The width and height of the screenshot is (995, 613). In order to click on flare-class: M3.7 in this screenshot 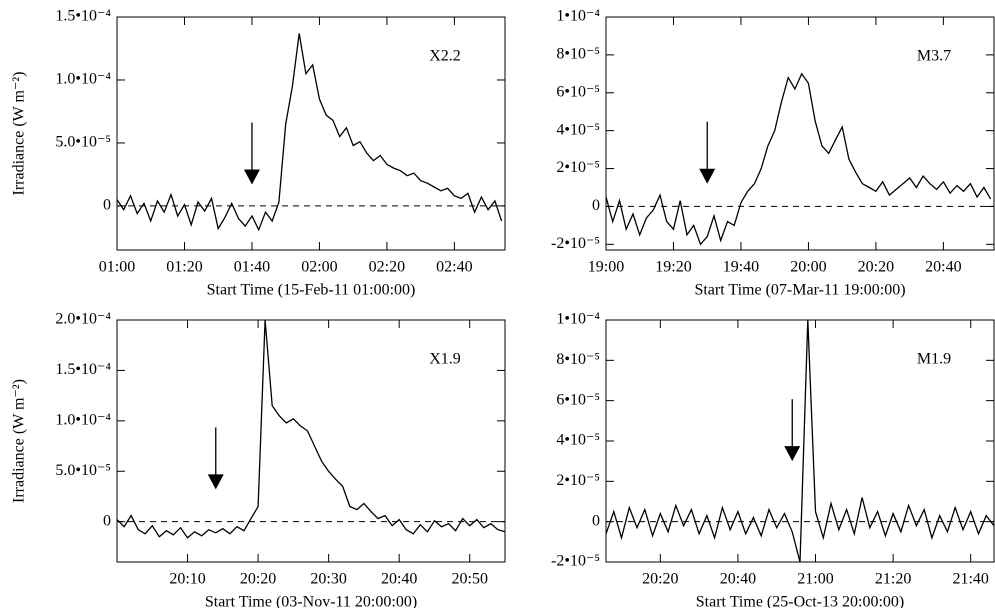, I will do `click(934, 56)`.